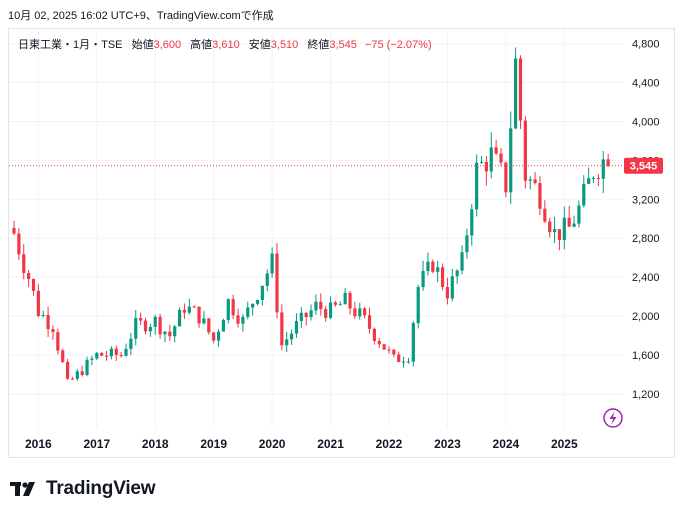  What do you see at coordinates (646, 278) in the screenshot?
I see `y-tick-label: 2,400` at bounding box center [646, 278].